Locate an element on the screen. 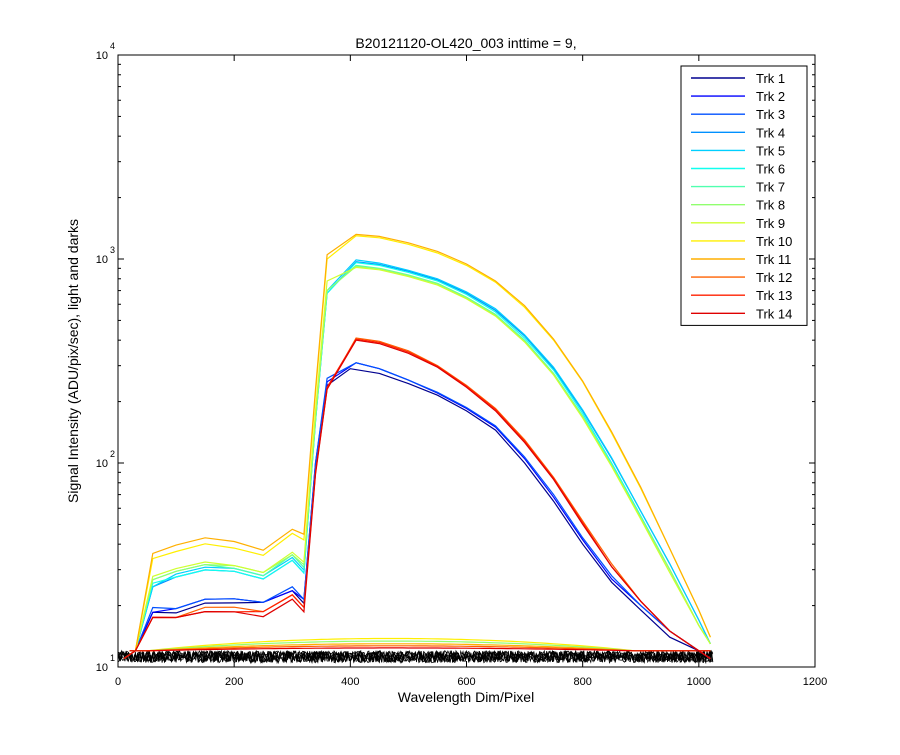 Image resolution: width=900 pixels, height=755 pixels. x-tick-label: 400 is located at coordinates (350, 682).